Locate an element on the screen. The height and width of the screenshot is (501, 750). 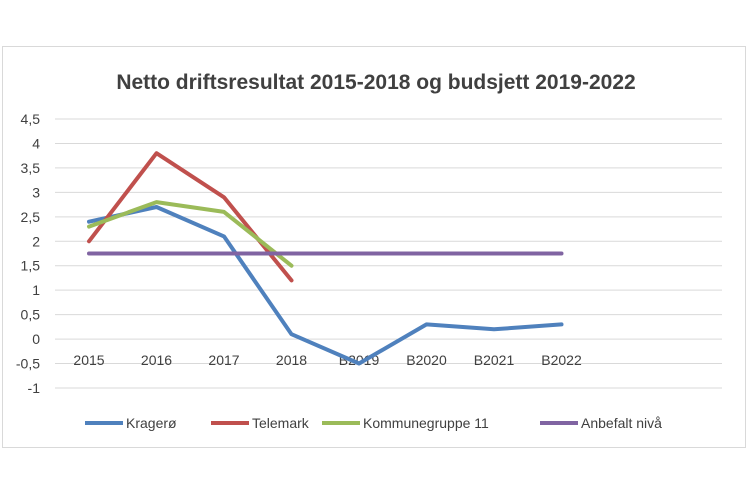
x-tick-label: 2016 is located at coordinates (156, 360).